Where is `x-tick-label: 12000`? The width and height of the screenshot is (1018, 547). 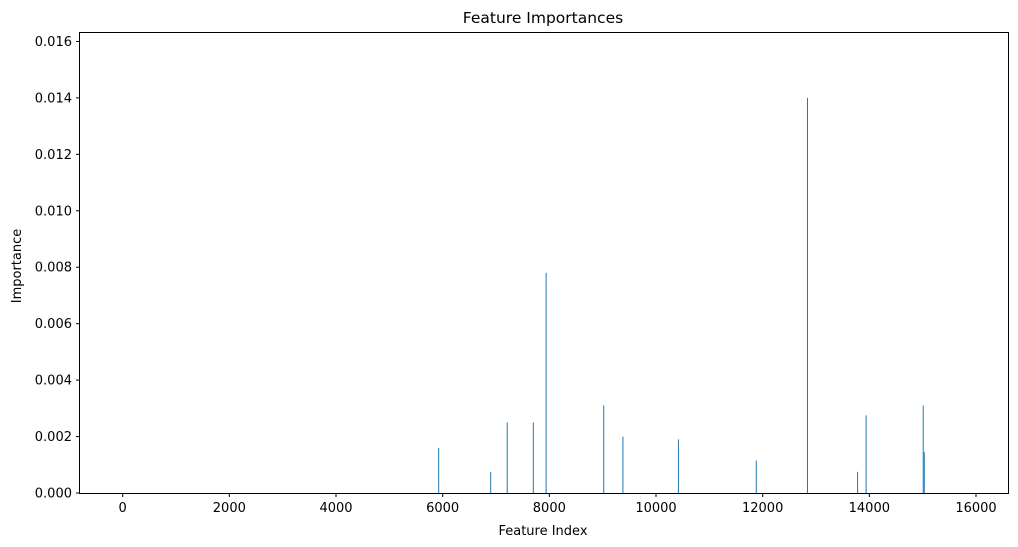
x-tick-label: 12000 is located at coordinates (762, 508).